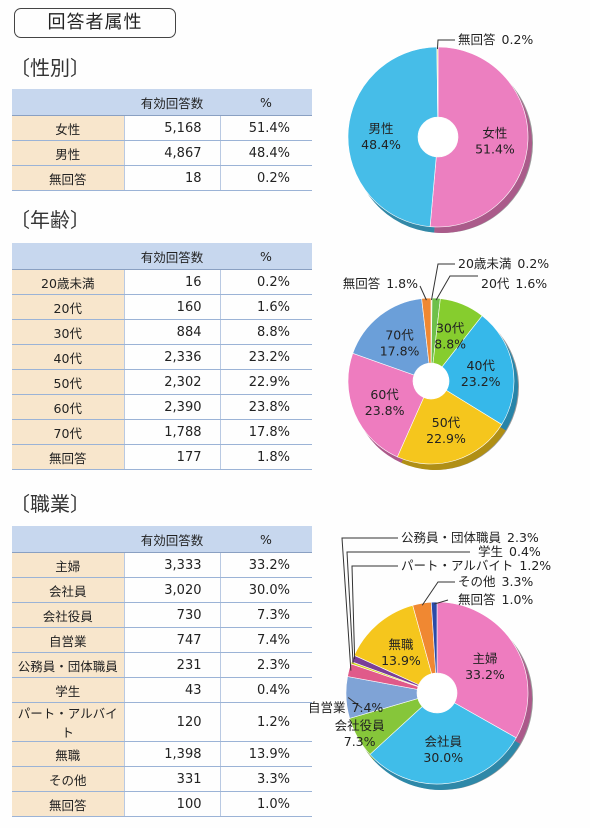 This screenshot has height=828, width=590. I want to click on section-heading-age: 〔年齢〕, so click(50, 220).